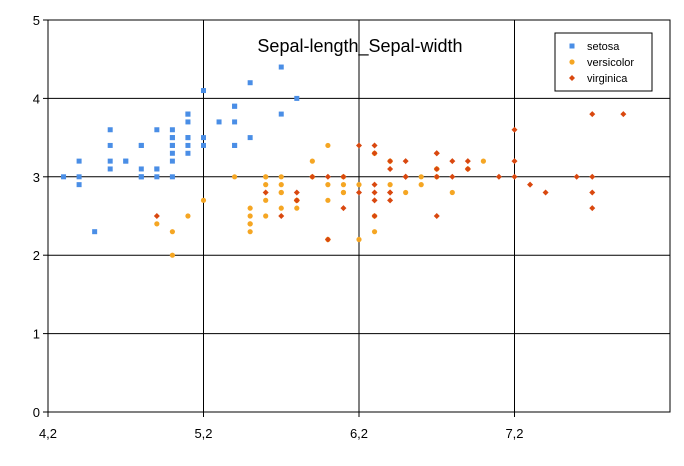 Image resolution: width=684 pixels, height=466 pixels. I want to click on legend-item-versicolor: versicolor, so click(601, 63).